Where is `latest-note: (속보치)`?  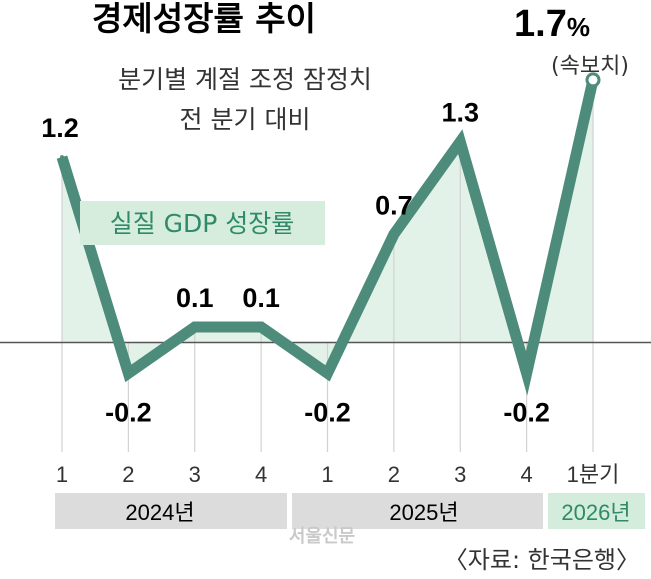 latest-note: (속보치) is located at coordinates (590, 66).